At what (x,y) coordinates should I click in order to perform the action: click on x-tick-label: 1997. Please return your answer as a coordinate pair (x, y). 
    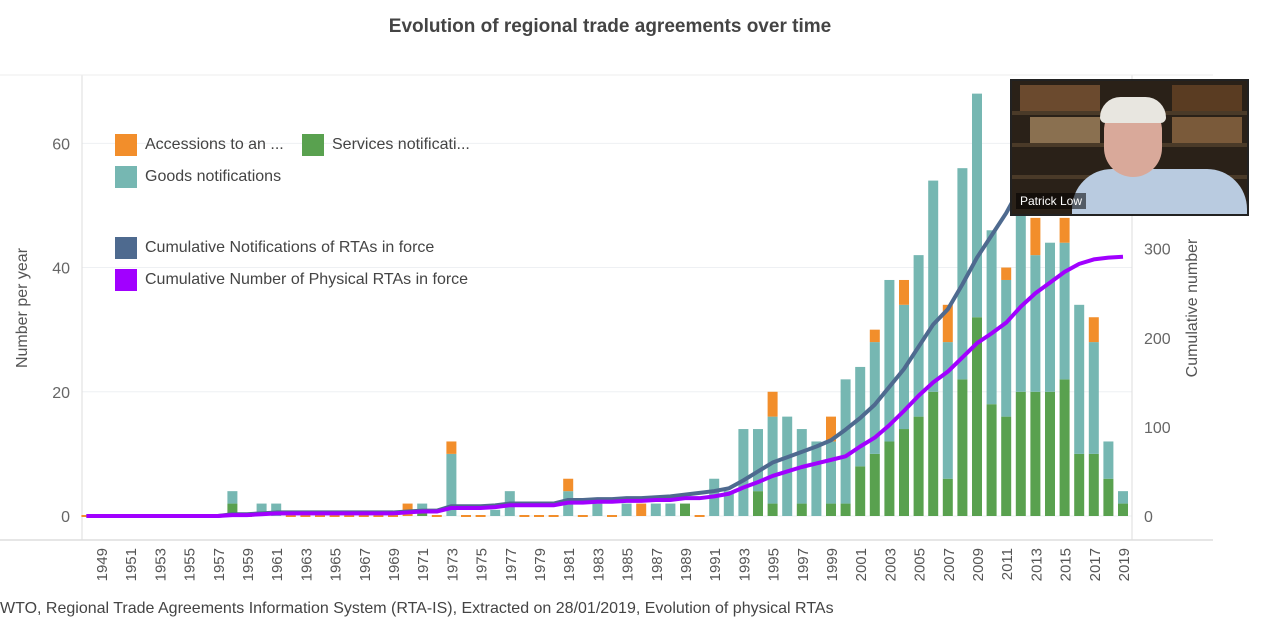
    Looking at the image, I should click on (803, 564).